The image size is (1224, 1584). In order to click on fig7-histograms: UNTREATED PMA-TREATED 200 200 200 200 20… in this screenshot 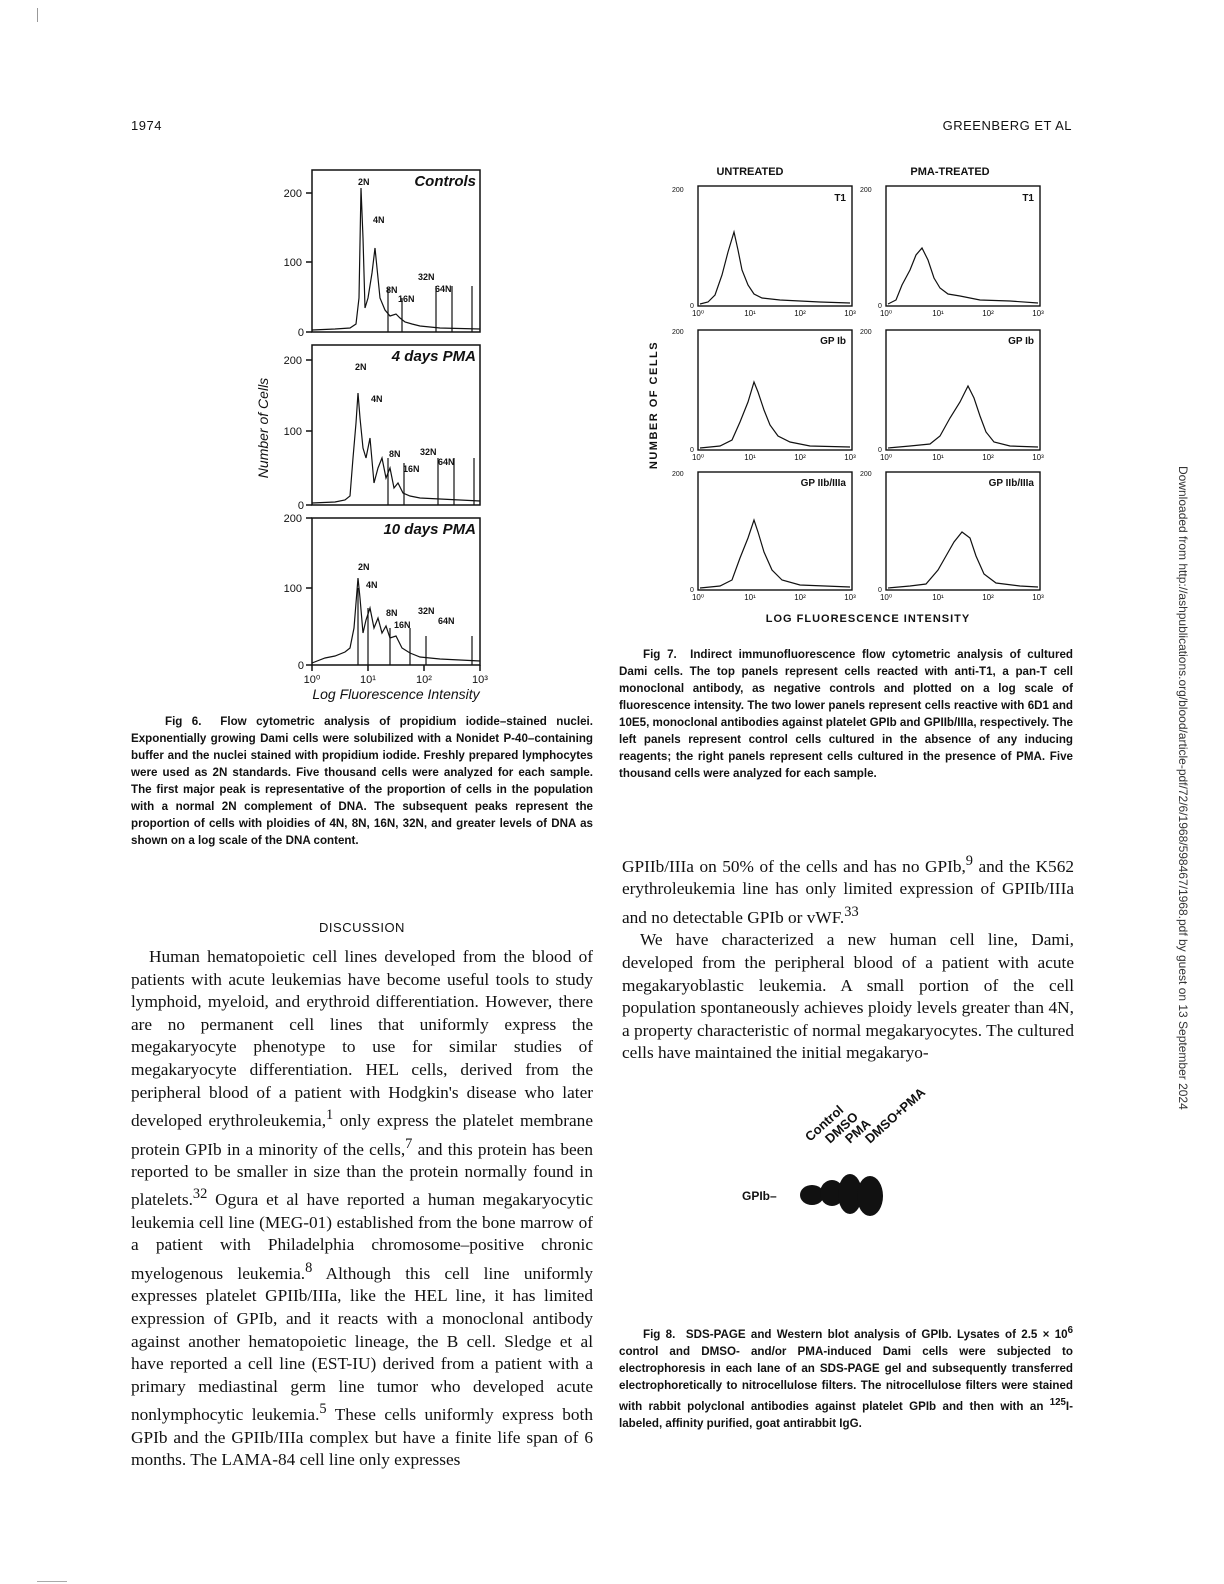, I will do `click(846, 395)`.